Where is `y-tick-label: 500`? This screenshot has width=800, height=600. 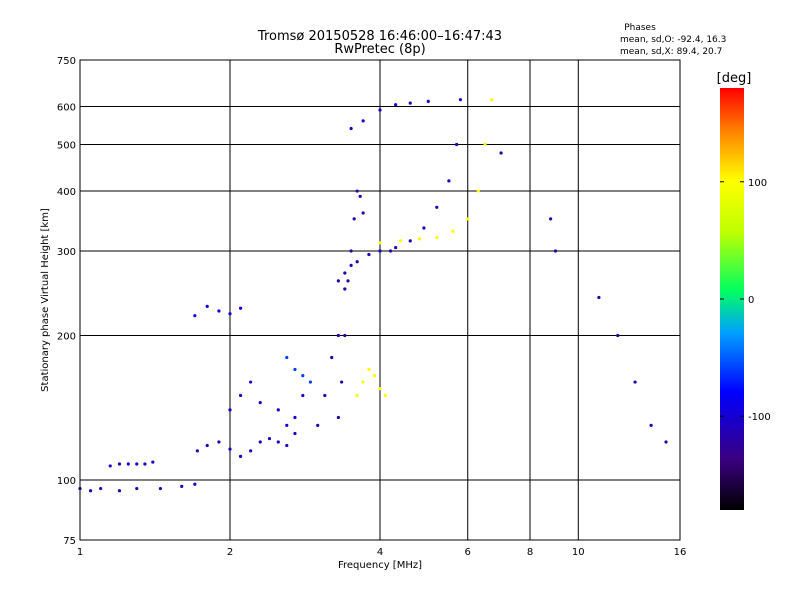
y-tick-label: 500 is located at coordinates (66, 146).